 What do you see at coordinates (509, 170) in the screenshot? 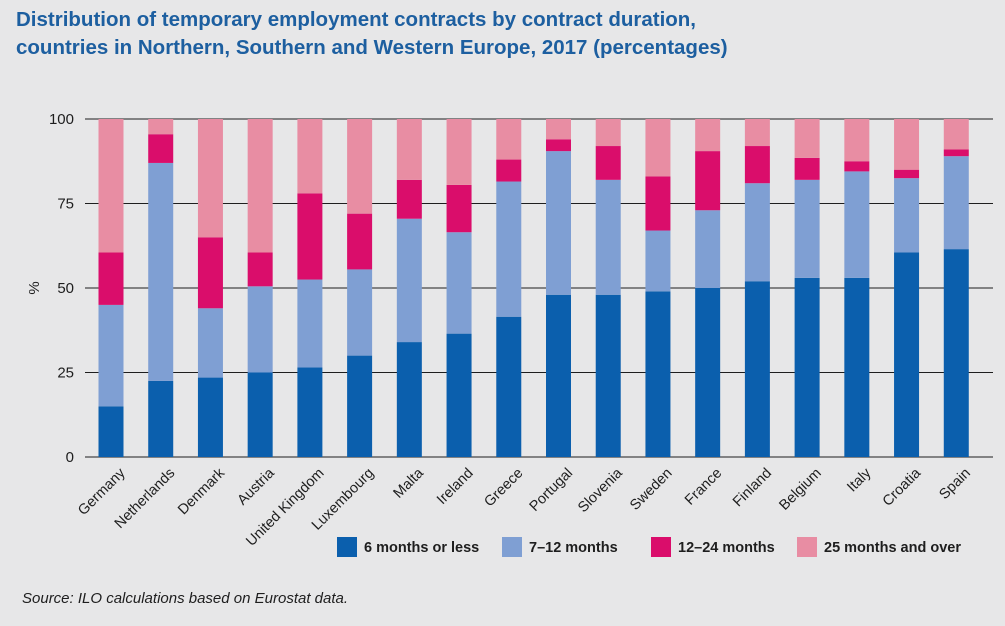
I see `bar-segment-greece-s3` at bounding box center [509, 170].